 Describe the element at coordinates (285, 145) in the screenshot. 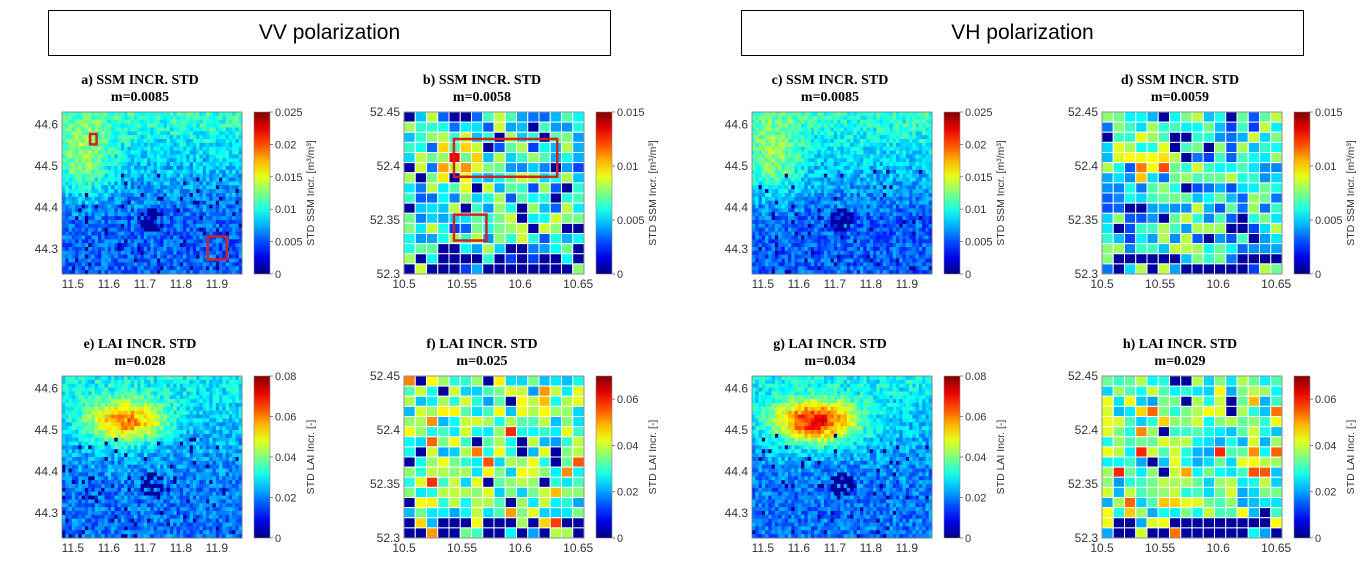

I see `colorbar-tick-label: 0.02` at that location.